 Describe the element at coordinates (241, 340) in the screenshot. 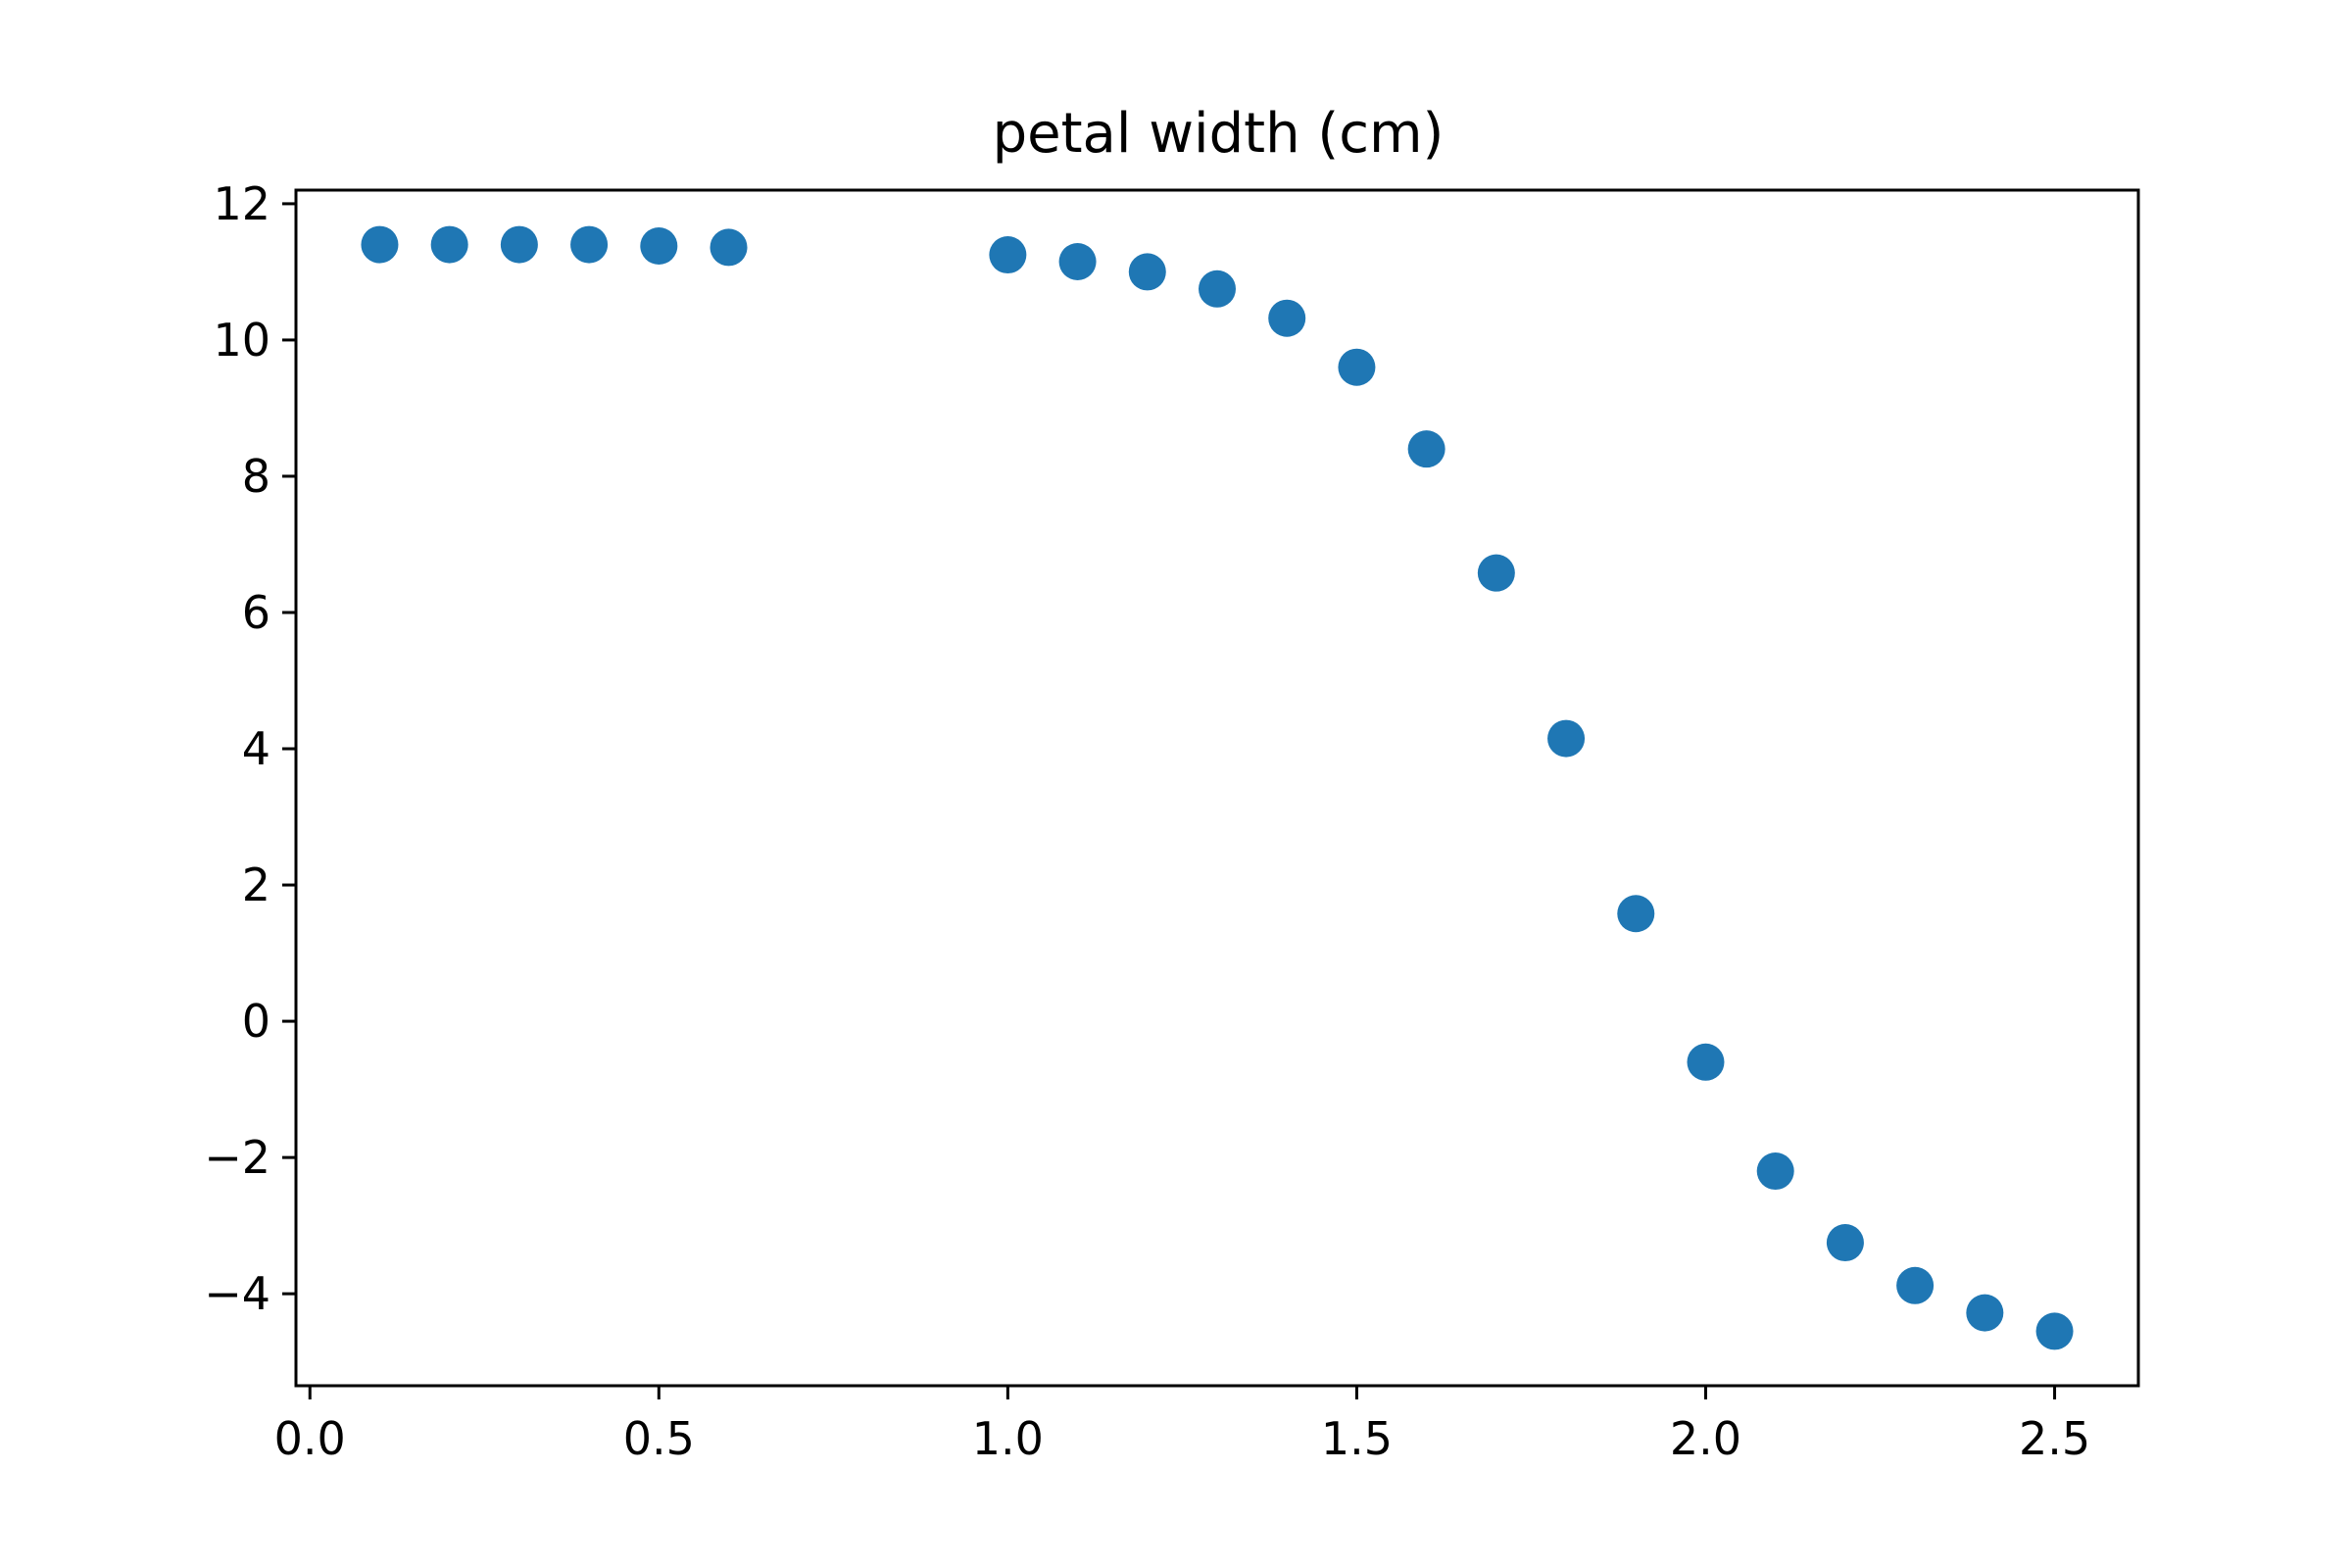

I see `y-tick-label: 10` at that location.